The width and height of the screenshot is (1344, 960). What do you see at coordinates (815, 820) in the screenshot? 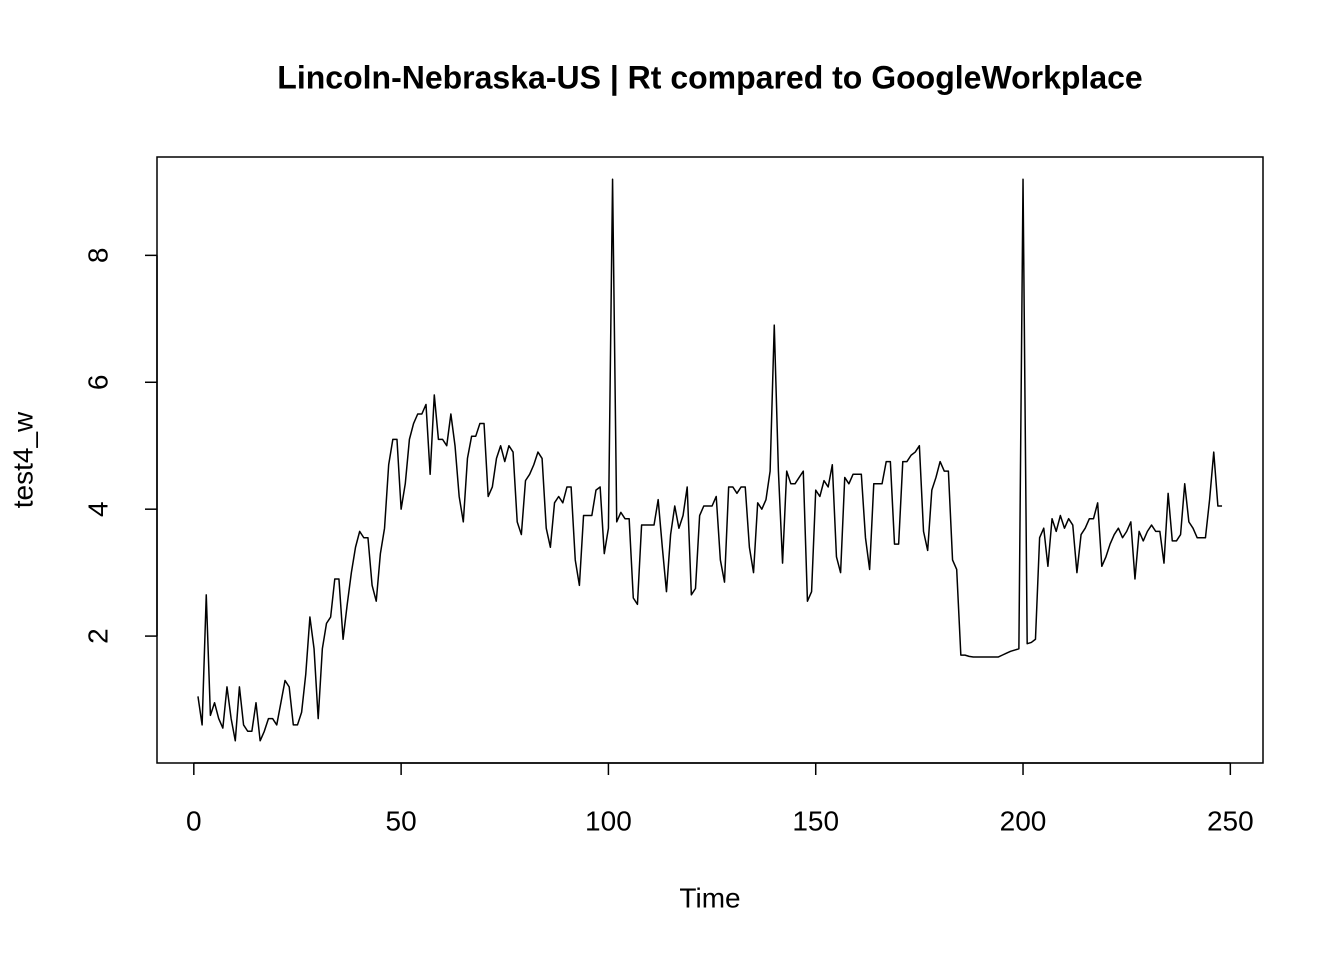
I see `x-tick-label: 150` at bounding box center [815, 820].